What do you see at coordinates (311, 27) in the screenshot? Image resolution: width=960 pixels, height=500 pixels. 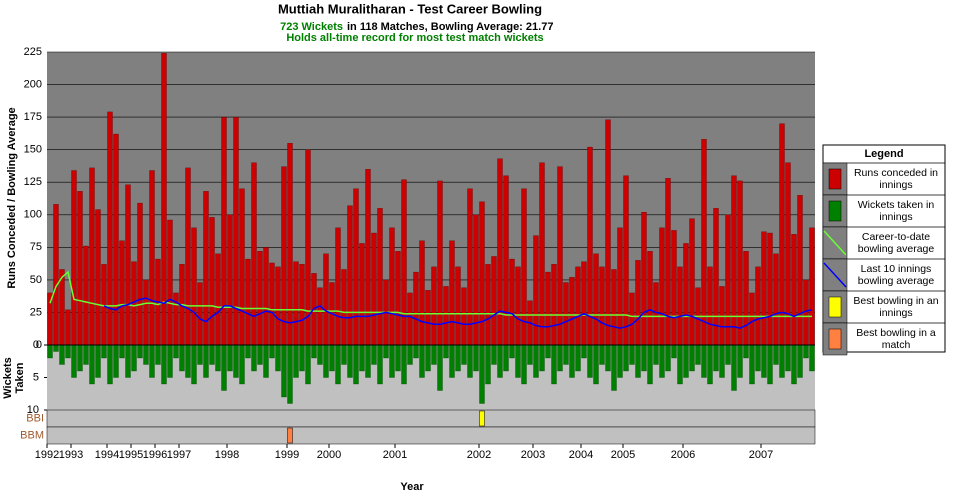 I see `subtitle-highlight: 723 Wickets` at bounding box center [311, 27].